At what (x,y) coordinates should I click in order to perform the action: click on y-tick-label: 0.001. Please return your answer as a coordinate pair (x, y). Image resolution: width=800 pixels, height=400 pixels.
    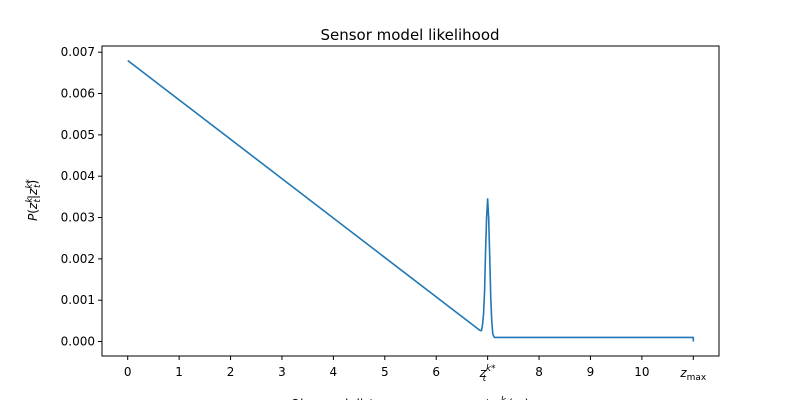
    Looking at the image, I should click on (78, 300).